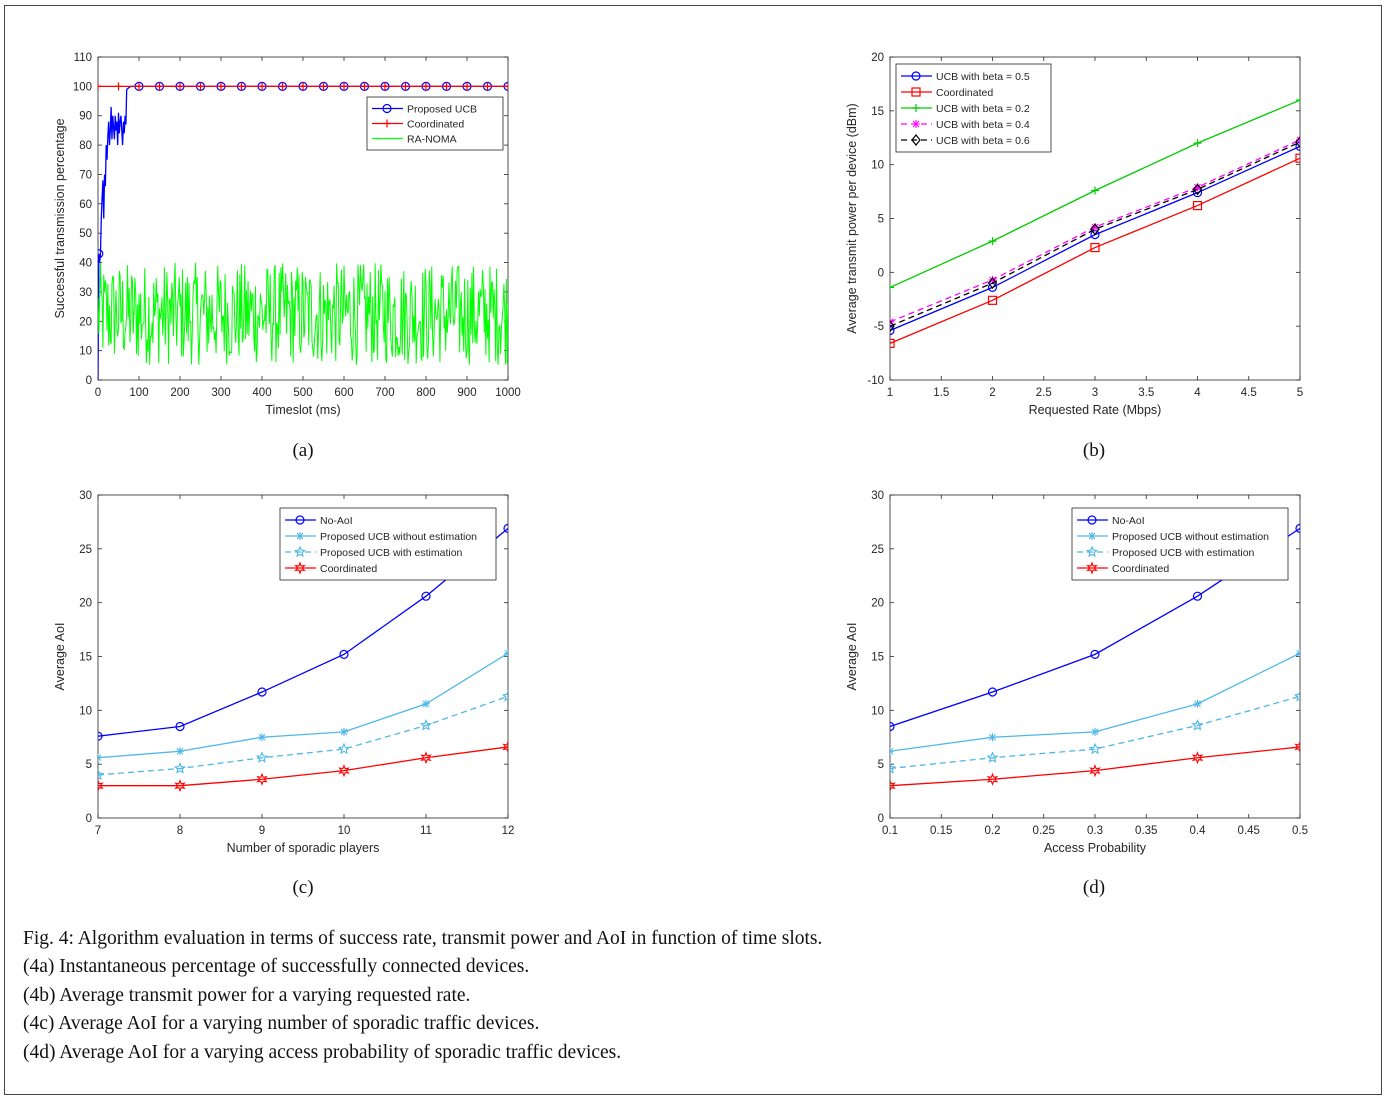  What do you see at coordinates (1197, 393) in the screenshot?
I see `x-tick-label: 4` at bounding box center [1197, 393].